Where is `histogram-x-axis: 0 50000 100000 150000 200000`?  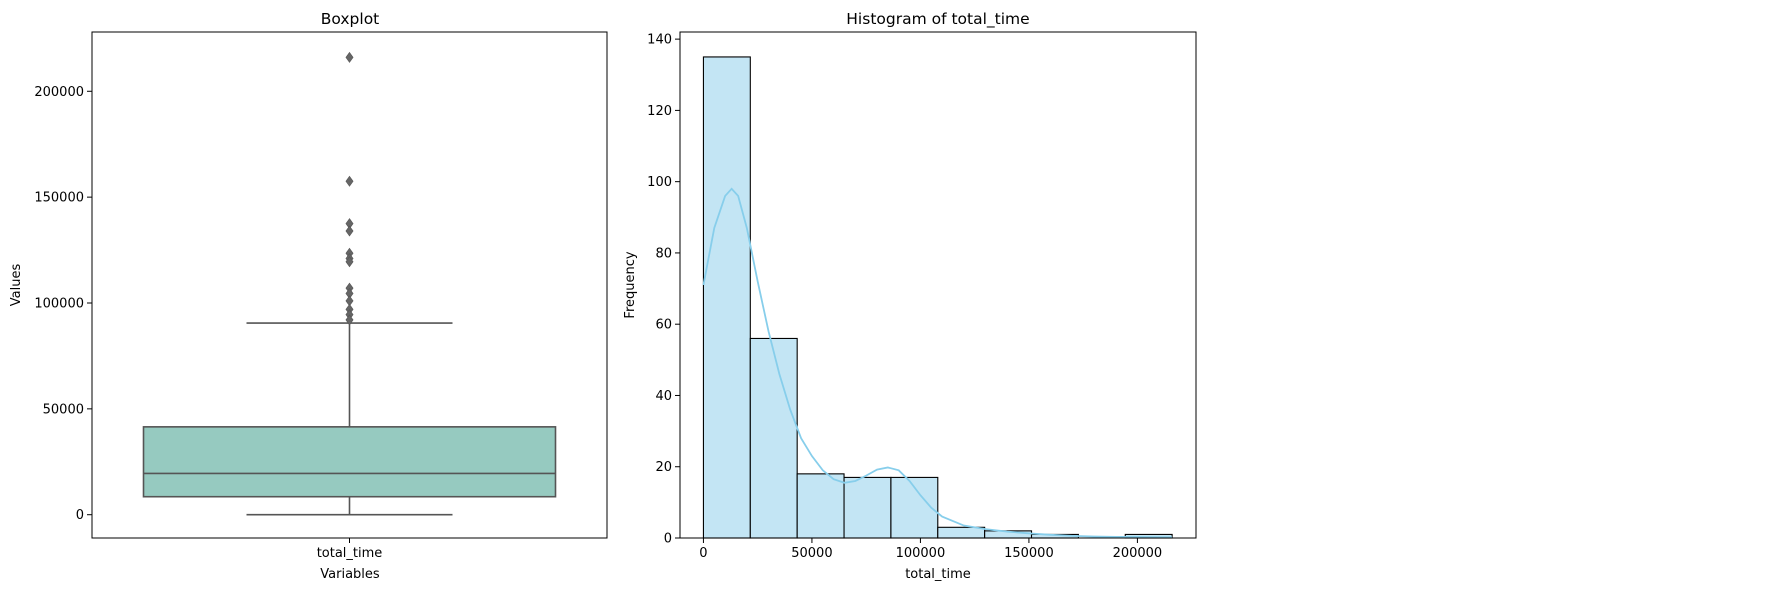 histogram-x-axis: 0 50000 100000 150000 200000 is located at coordinates (930, 549).